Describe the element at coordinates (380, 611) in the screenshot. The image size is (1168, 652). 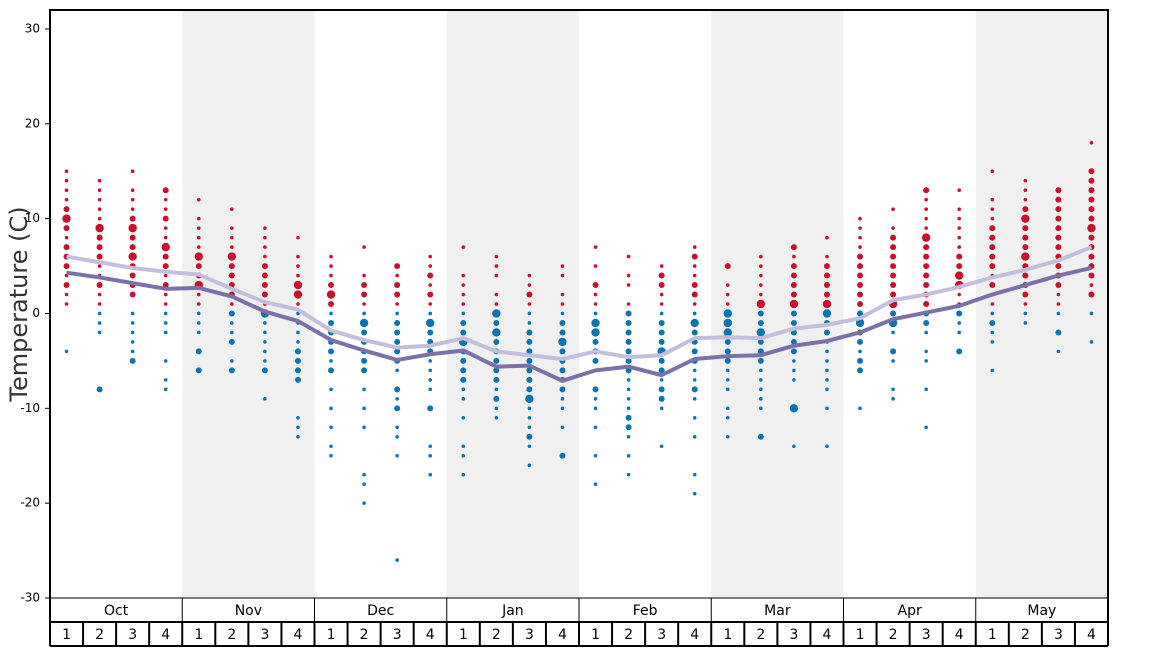
I see `month-label: Dec` at that location.